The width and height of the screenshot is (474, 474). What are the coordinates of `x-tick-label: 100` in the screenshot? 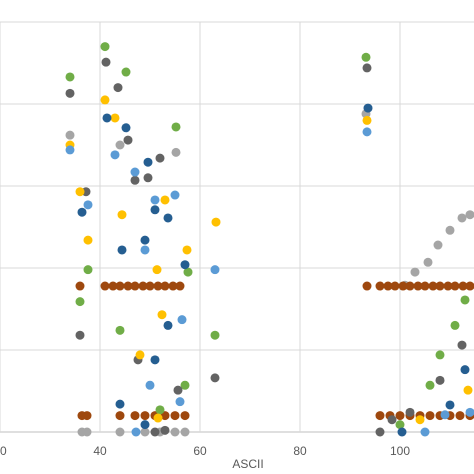 It's located at (400, 451).